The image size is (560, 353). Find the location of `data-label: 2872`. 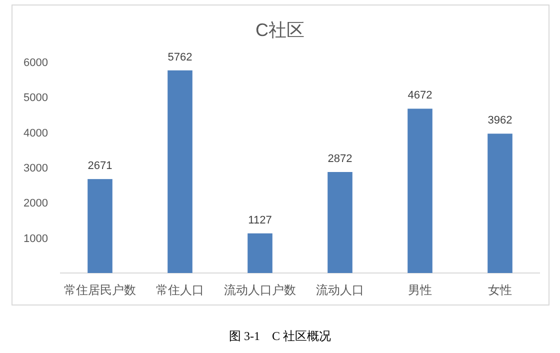

data-label: 2872 is located at coordinates (340, 159).